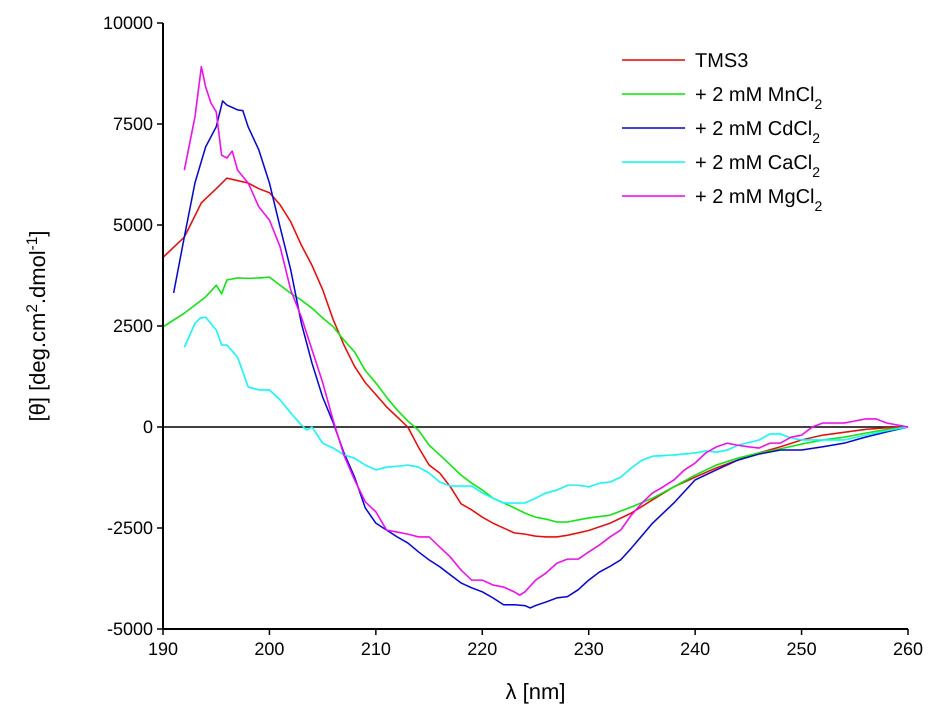 Image resolution: width=931 pixels, height=720 pixels. What do you see at coordinates (132, 326) in the screenshot?
I see `y-tick-label: 2500` at bounding box center [132, 326].